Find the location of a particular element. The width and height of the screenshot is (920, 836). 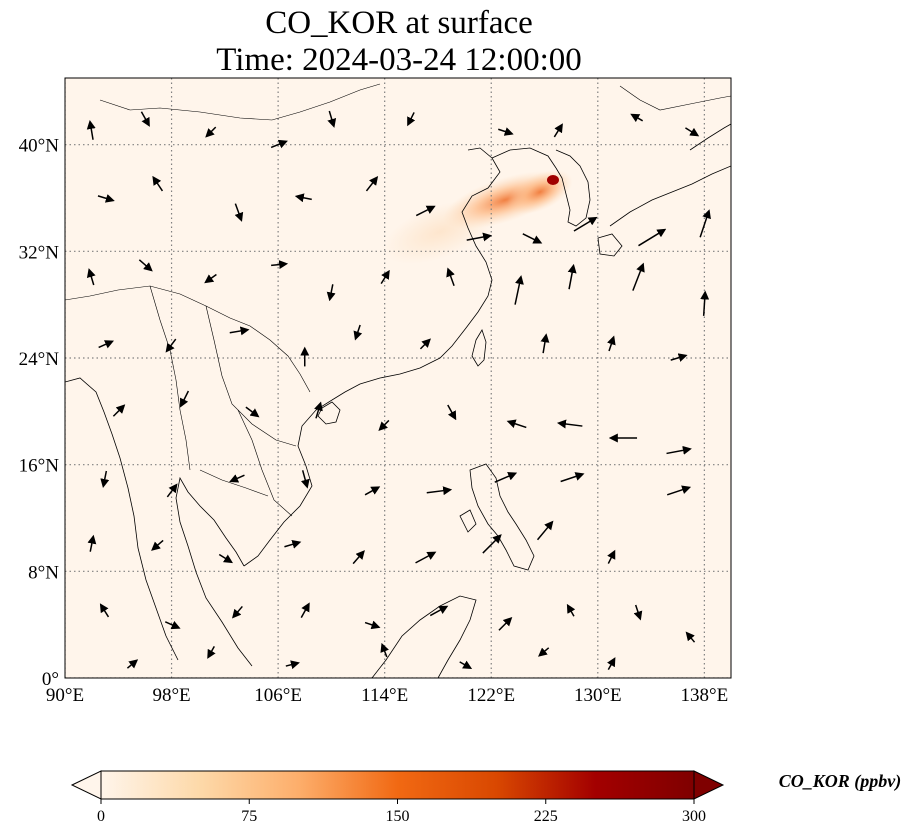

lon-tick-label: 114°E is located at coordinates (384, 695).